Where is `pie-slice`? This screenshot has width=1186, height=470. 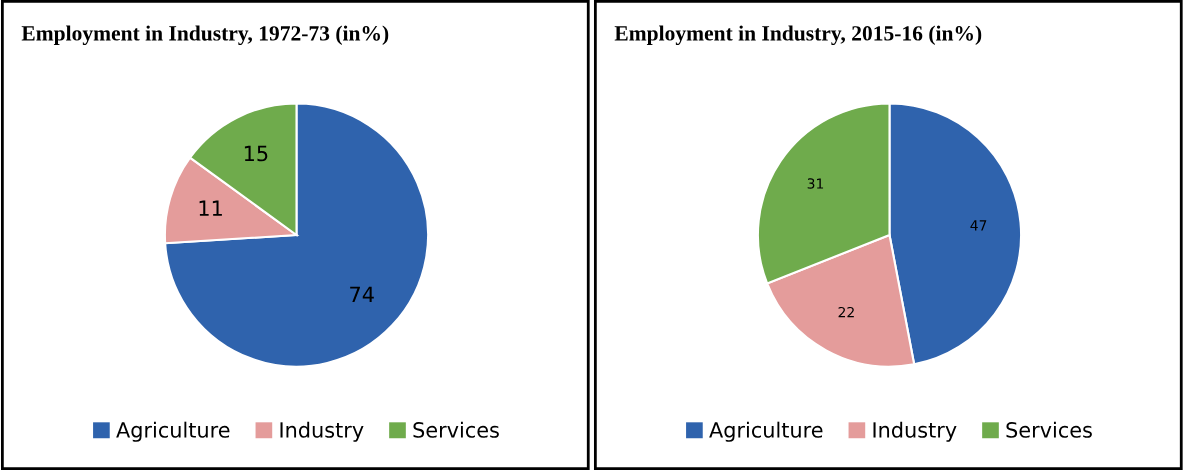
pie-slice is located at coordinates (297, 235).